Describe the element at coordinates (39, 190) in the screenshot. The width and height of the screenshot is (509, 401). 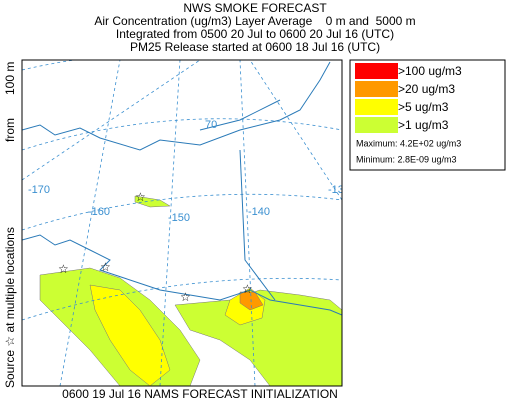
I see `graticule-label: -170` at that location.